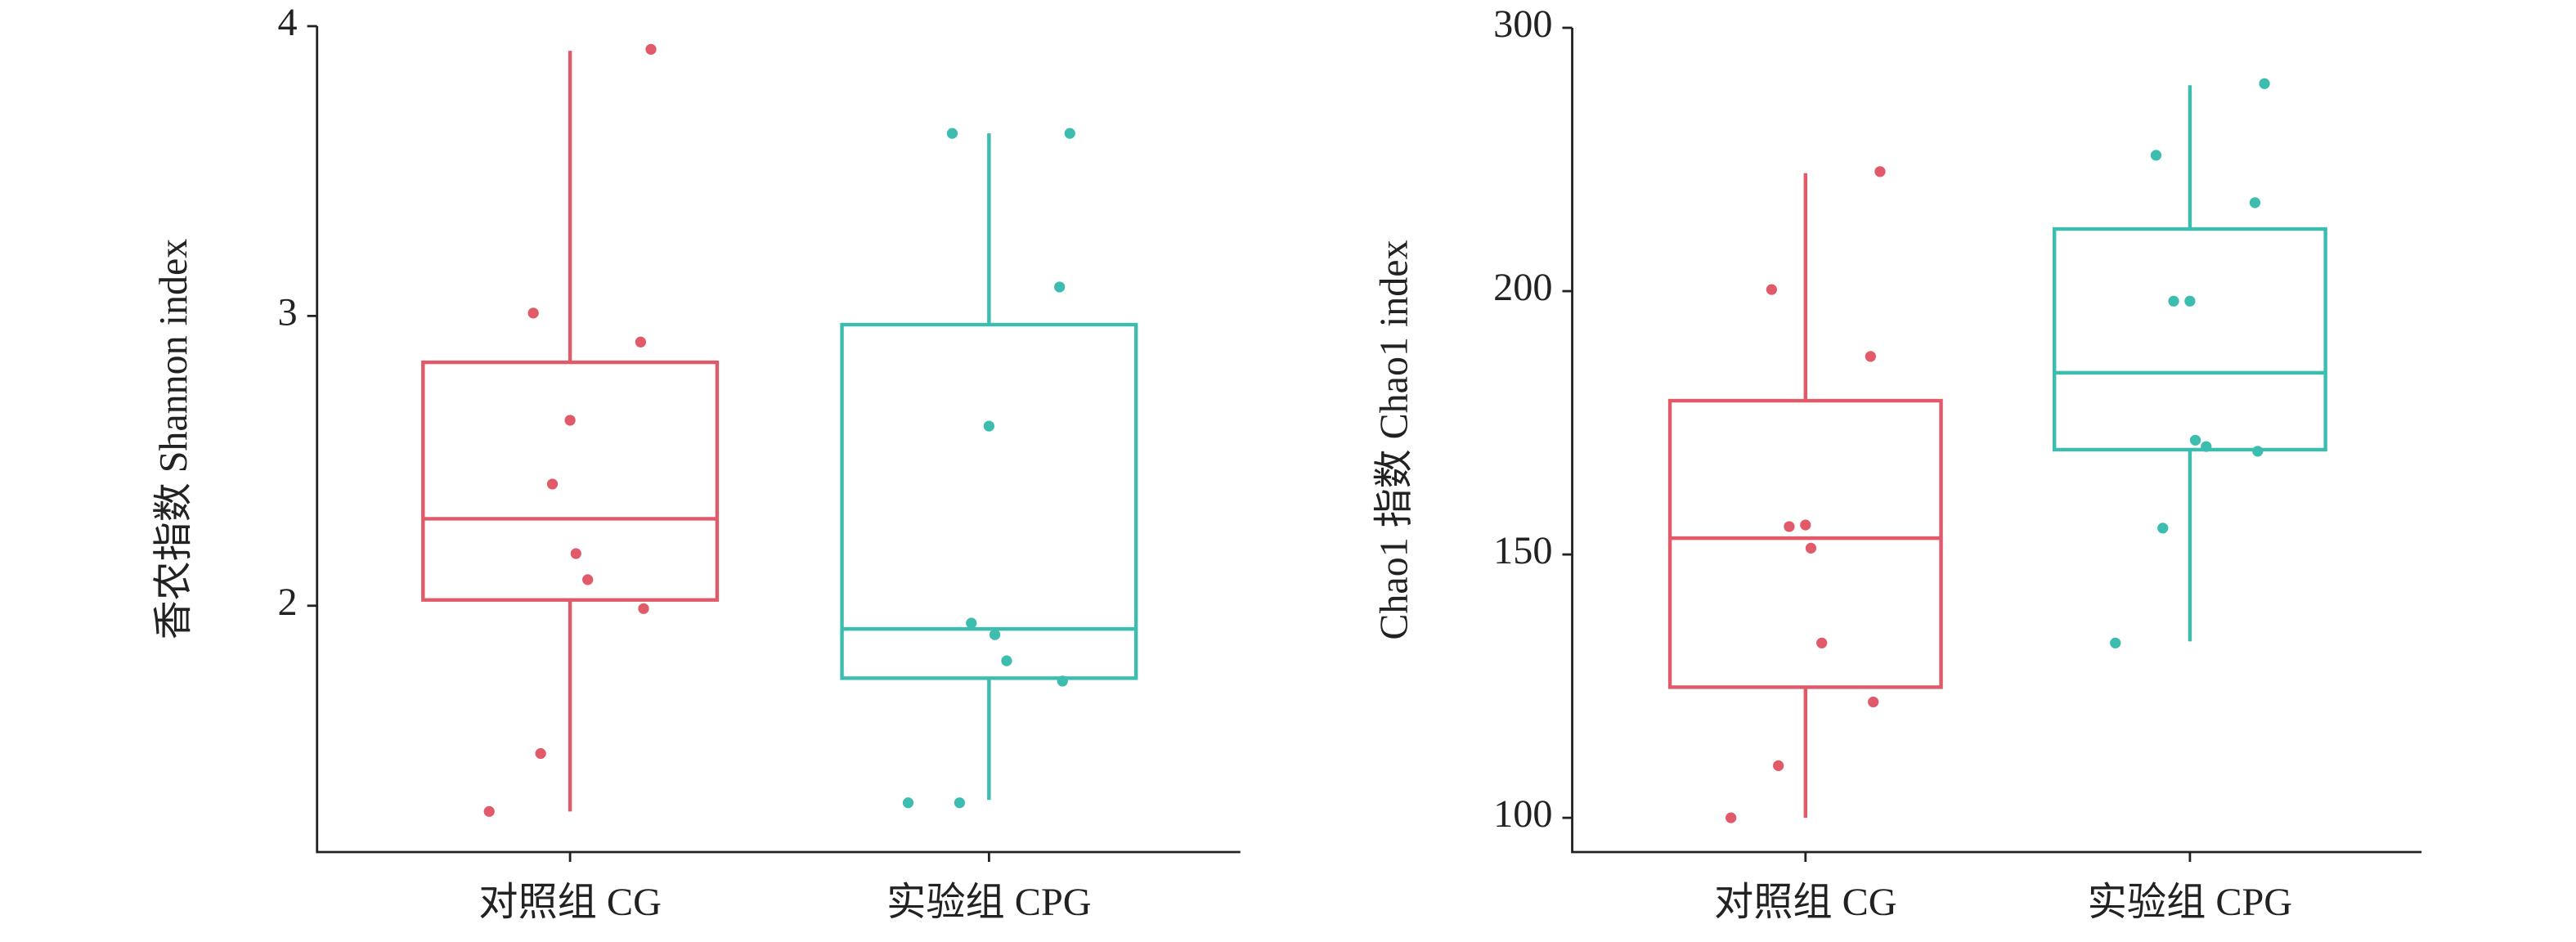 This screenshot has width=2576, height=942. What do you see at coordinates (1522, 814) in the screenshot?
I see `y-tick-label: 100` at bounding box center [1522, 814].